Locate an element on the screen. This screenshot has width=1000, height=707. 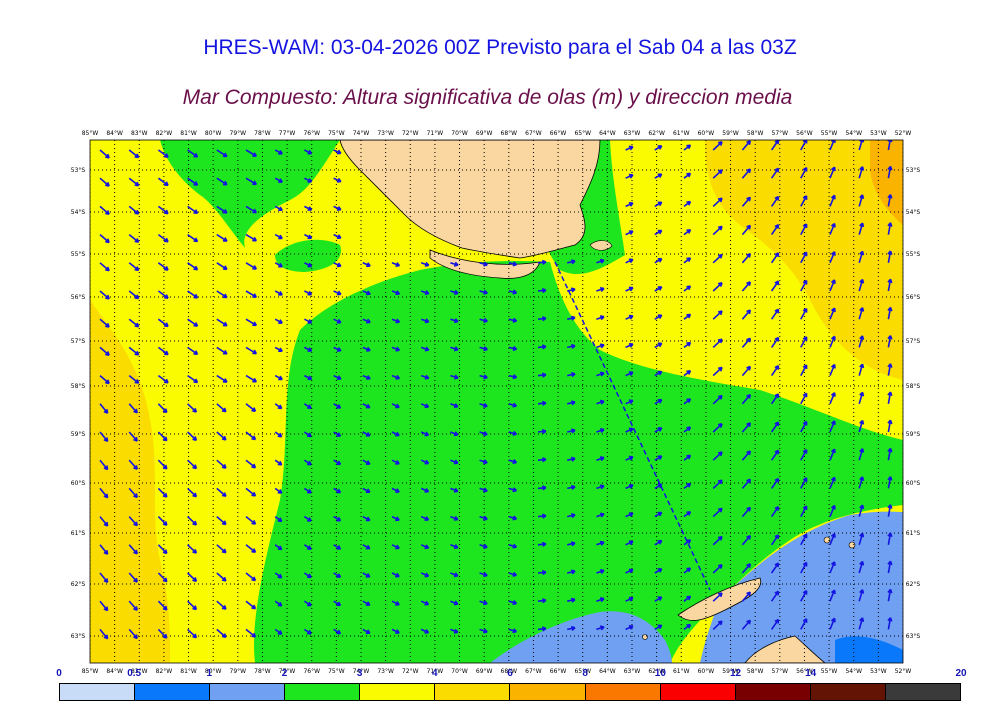
lon-tick-label: 78°W is located at coordinates (262, 671).